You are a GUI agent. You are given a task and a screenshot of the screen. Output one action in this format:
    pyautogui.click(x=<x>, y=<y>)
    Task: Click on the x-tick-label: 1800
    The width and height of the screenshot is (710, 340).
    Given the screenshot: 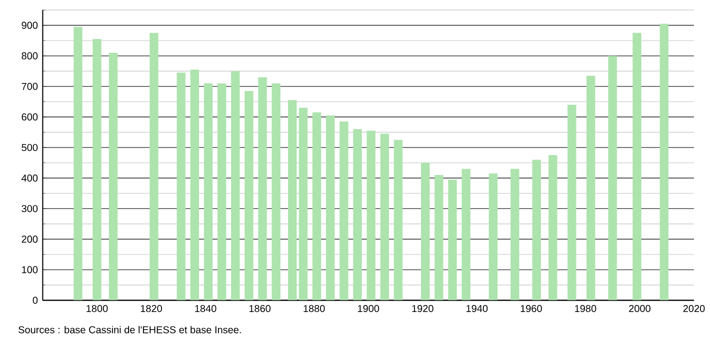 What is the action you would take?
    pyautogui.click(x=97, y=308)
    